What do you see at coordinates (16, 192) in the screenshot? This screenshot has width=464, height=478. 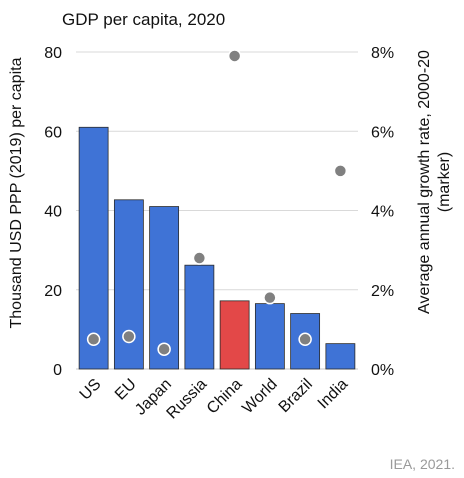 I see `y-axis-label: Thousand USD PPP (2019) per capita` at bounding box center [16, 192].